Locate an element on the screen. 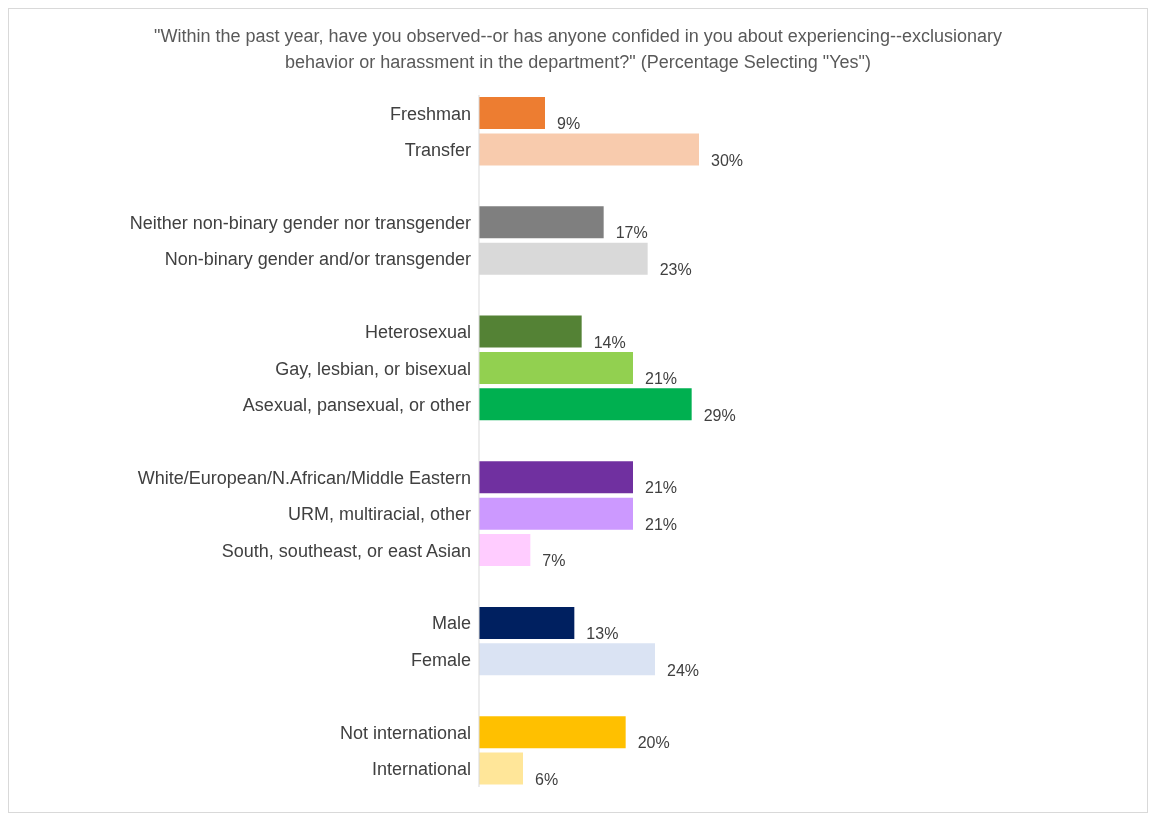  y-tick-label: Male is located at coordinates (451, 623).